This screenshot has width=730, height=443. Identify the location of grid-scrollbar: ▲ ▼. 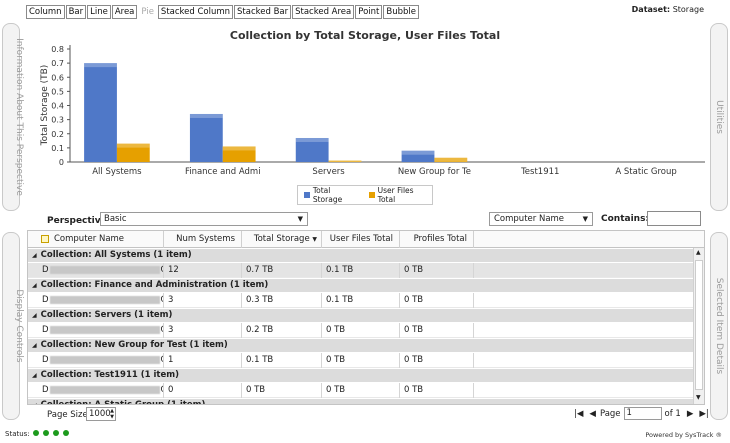
(698, 326).